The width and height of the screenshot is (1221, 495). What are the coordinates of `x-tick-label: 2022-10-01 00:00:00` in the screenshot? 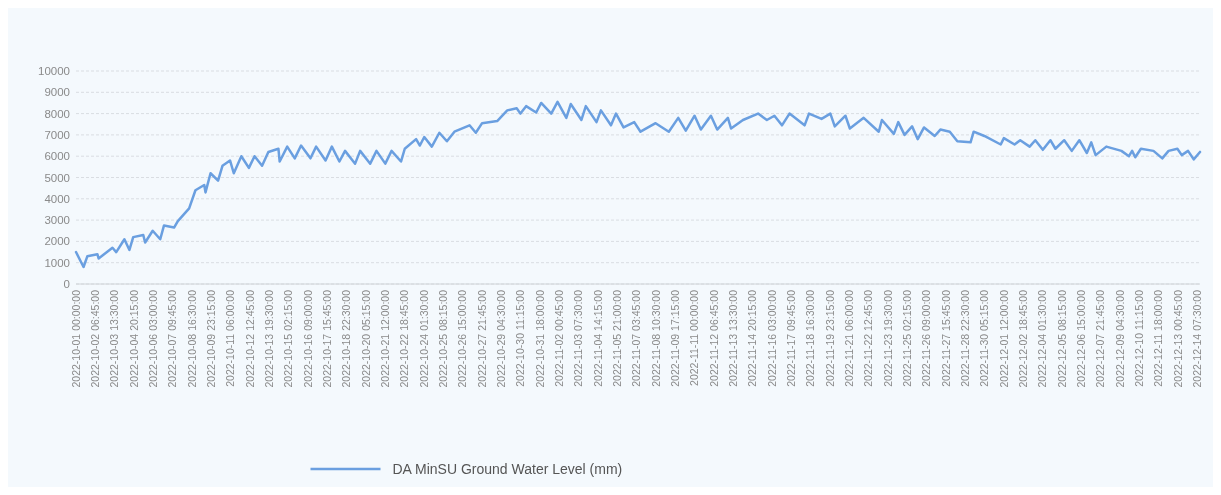 It's located at (75, 338).